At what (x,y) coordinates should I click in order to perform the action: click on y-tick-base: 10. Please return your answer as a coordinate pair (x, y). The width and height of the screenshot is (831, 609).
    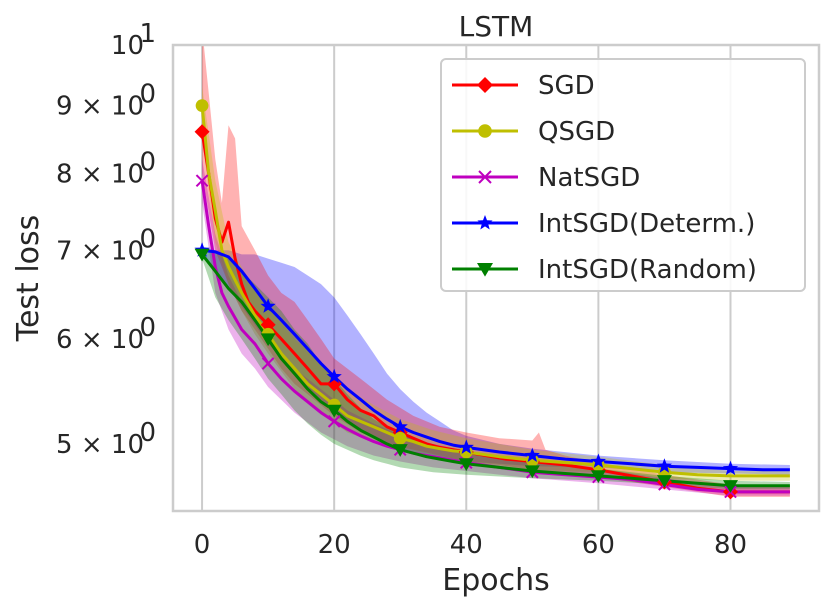
    Looking at the image, I should click on (127, 46).